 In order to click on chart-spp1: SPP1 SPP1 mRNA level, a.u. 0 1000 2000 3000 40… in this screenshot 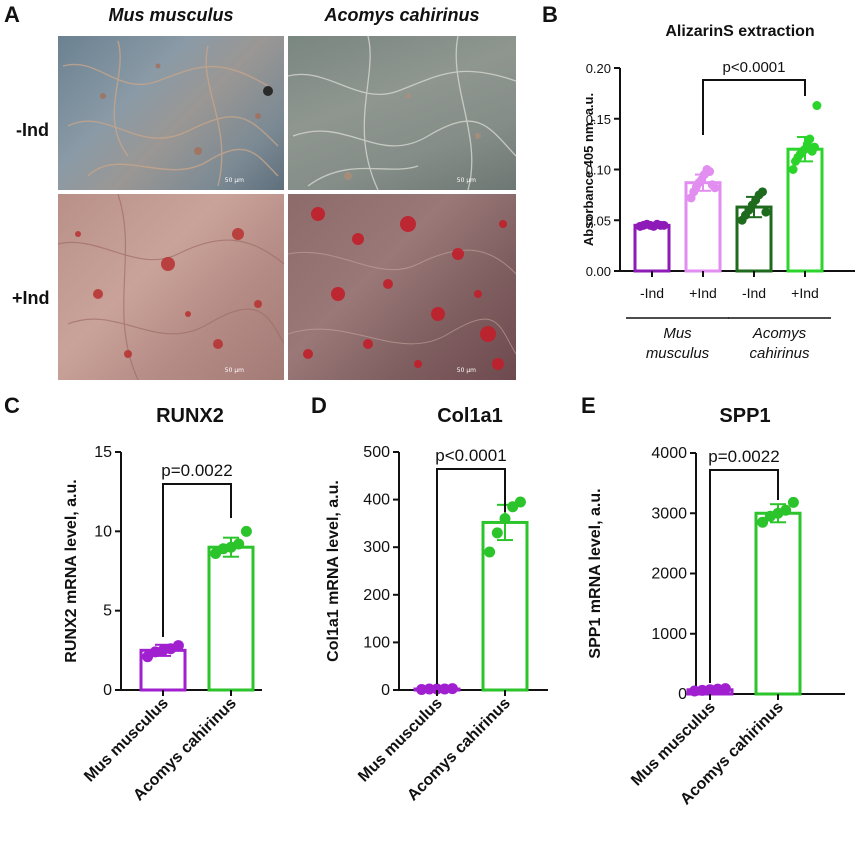, I will do `click(716, 606)`.